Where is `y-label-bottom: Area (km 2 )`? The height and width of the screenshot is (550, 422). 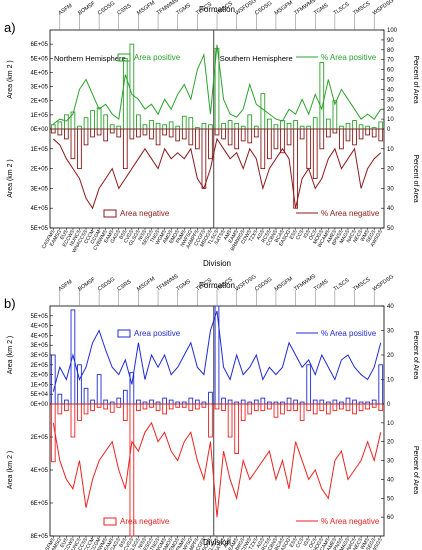
y-label-bottom: Area (km 2 ) is located at coordinates (10, 470).